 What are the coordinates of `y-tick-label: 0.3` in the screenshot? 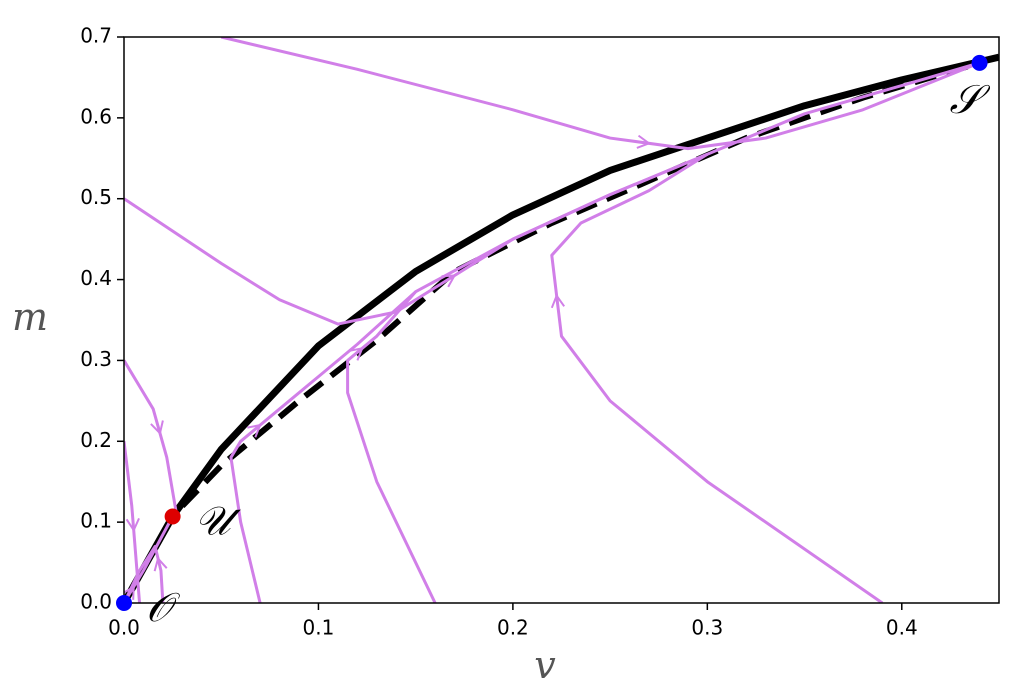 It's located at (96, 359).